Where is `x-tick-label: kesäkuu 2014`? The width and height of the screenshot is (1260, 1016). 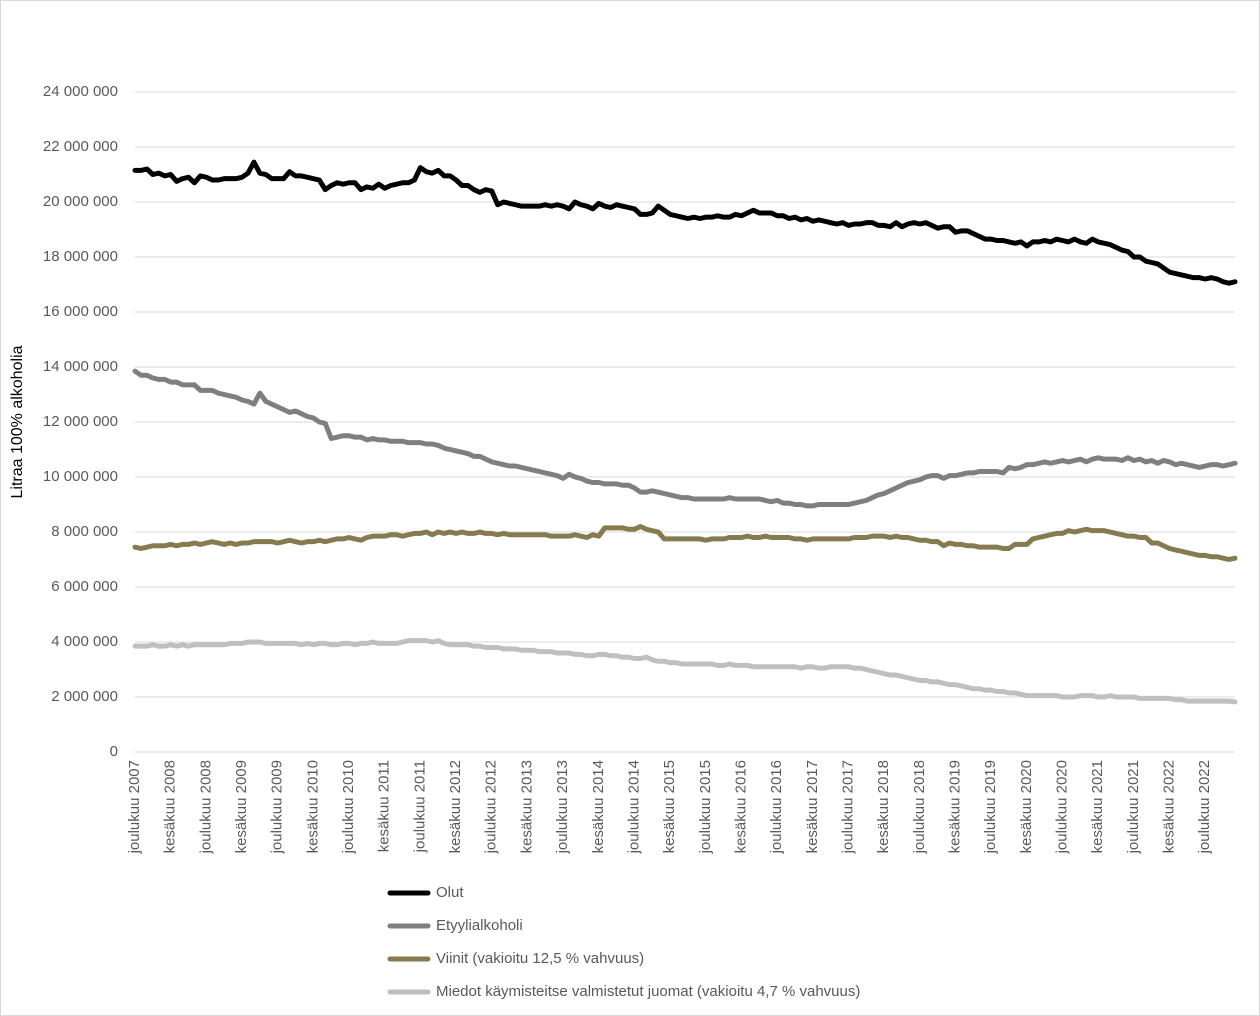
x-tick-label: kesäkuu 2014 is located at coordinates (598, 806).